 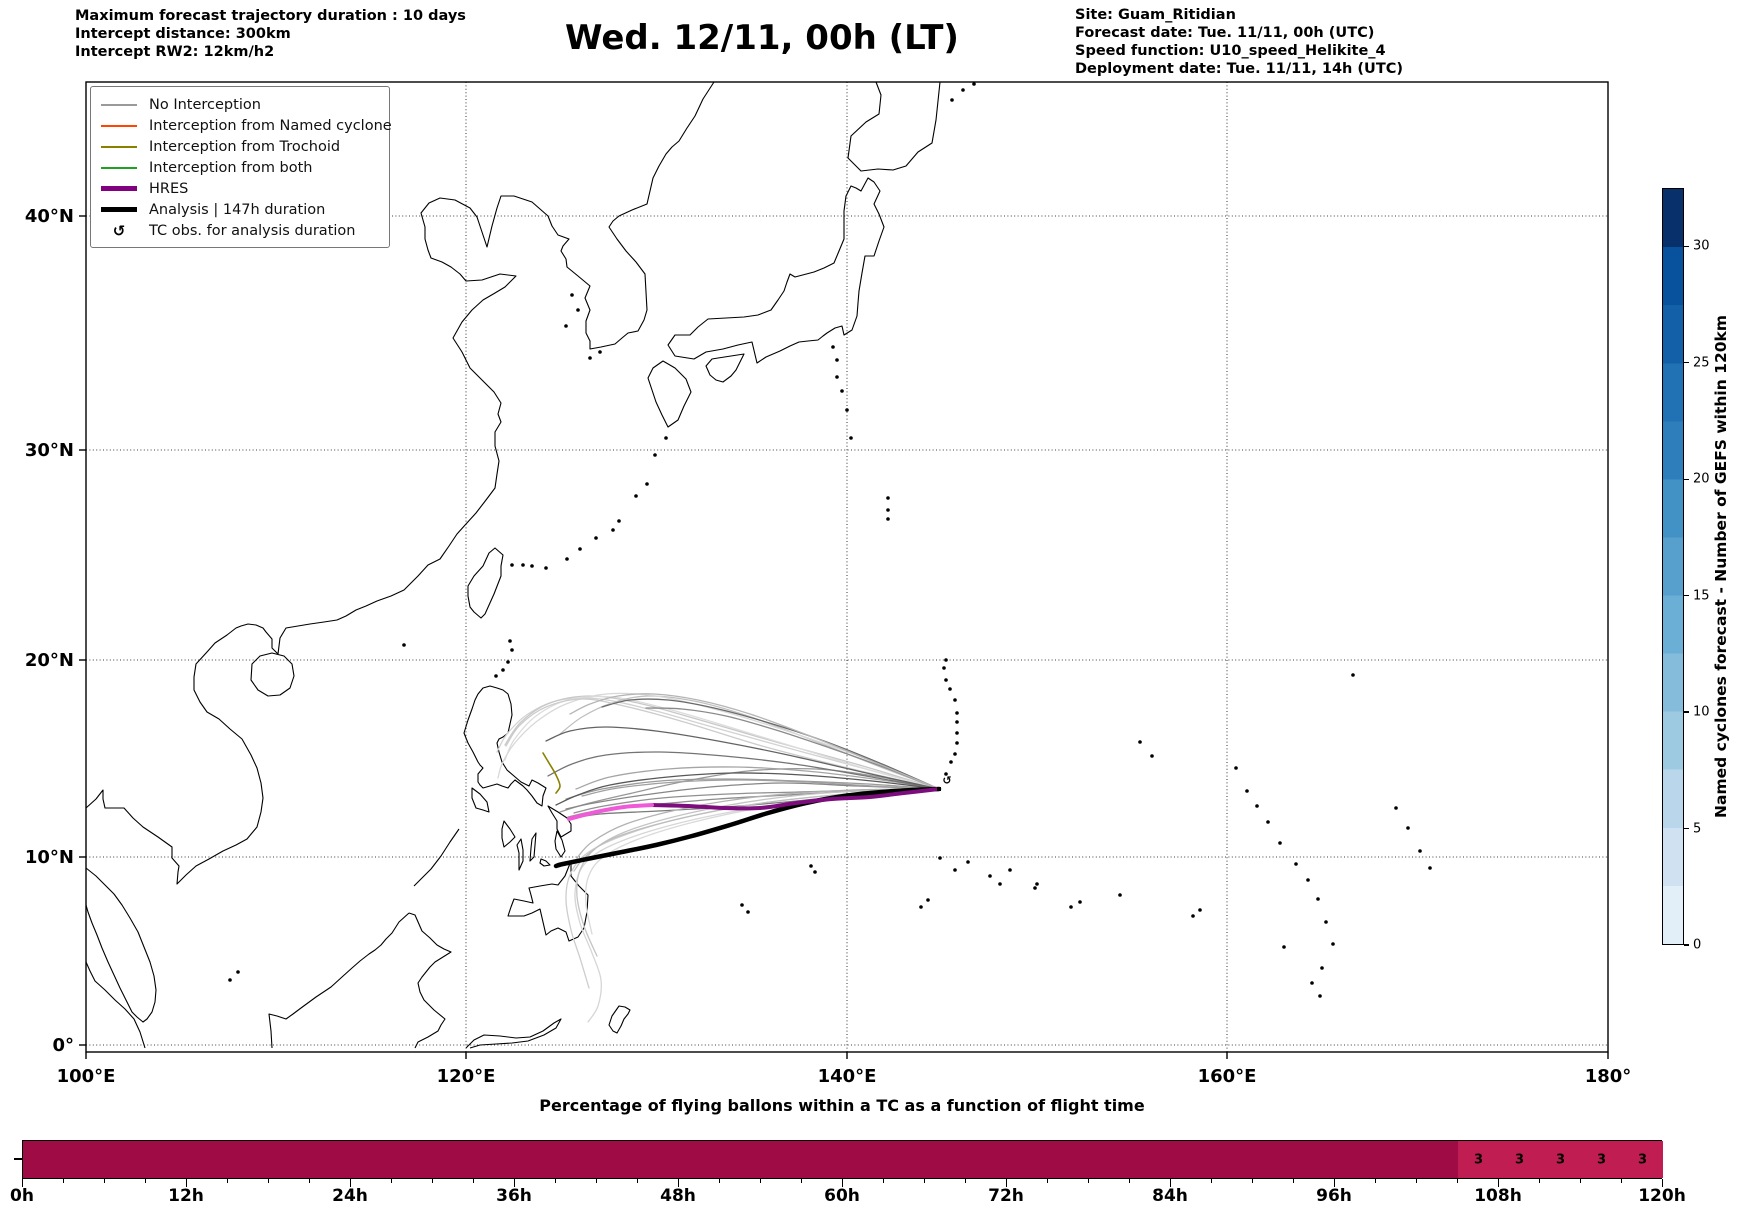 What do you see at coordinates (350, 1196) in the screenshot?
I see `strip-axis-label: 24h` at bounding box center [350, 1196].